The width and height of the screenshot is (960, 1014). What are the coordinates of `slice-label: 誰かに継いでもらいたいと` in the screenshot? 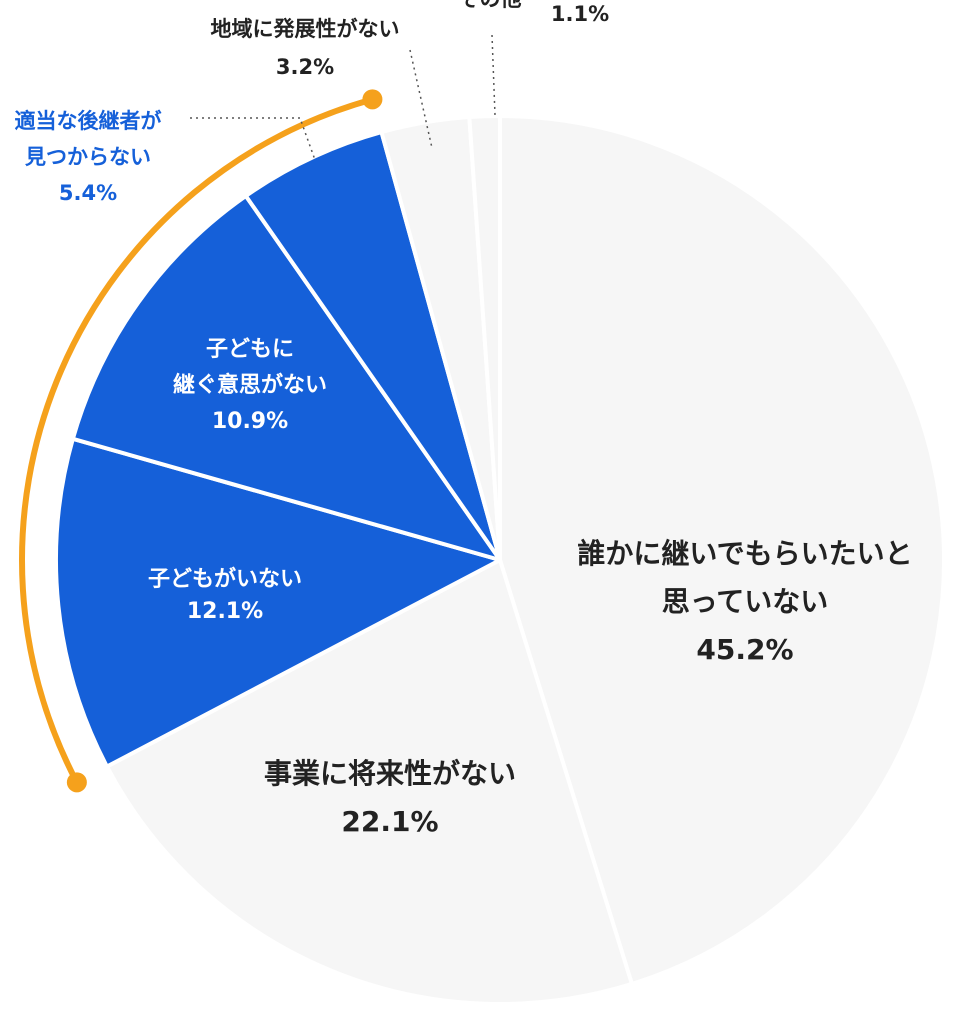 It's located at (744, 553).